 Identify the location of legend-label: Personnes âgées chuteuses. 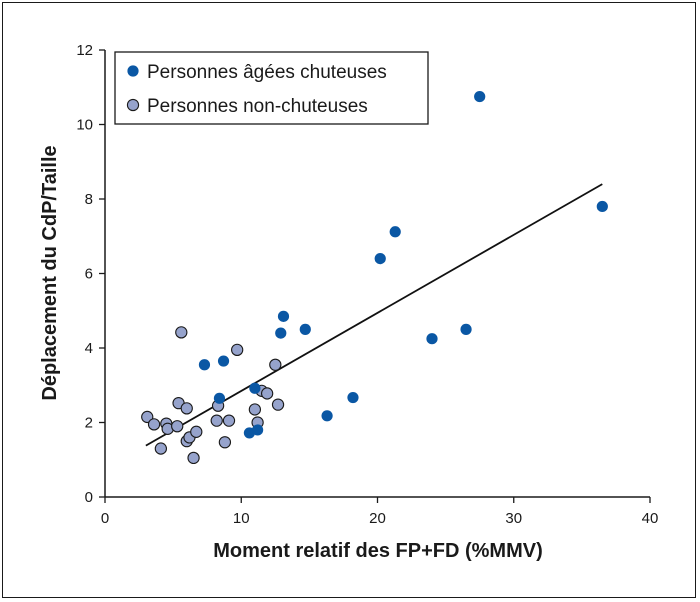
(267, 72).